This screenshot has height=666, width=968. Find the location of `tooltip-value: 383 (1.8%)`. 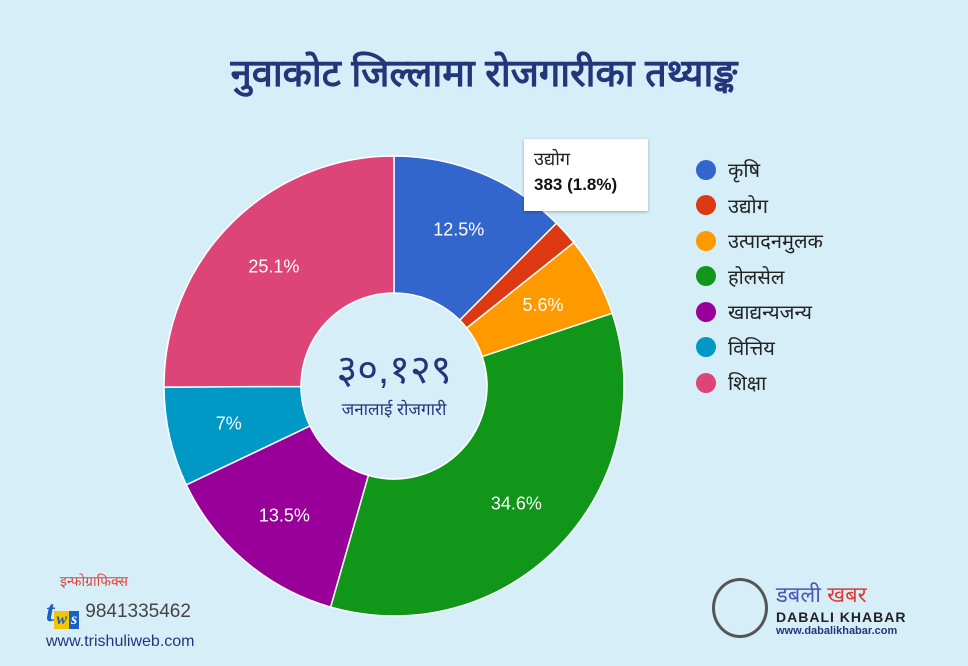

tooltip-value: 383 (1.8%) is located at coordinates (576, 184).